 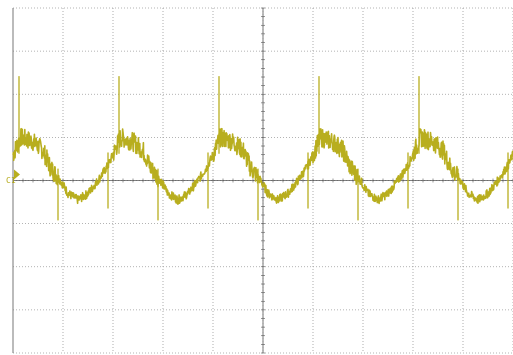 What do you see at coordinates (11, 180) in the screenshot?
I see `channel-1-marker-label: C1` at bounding box center [11, 180].